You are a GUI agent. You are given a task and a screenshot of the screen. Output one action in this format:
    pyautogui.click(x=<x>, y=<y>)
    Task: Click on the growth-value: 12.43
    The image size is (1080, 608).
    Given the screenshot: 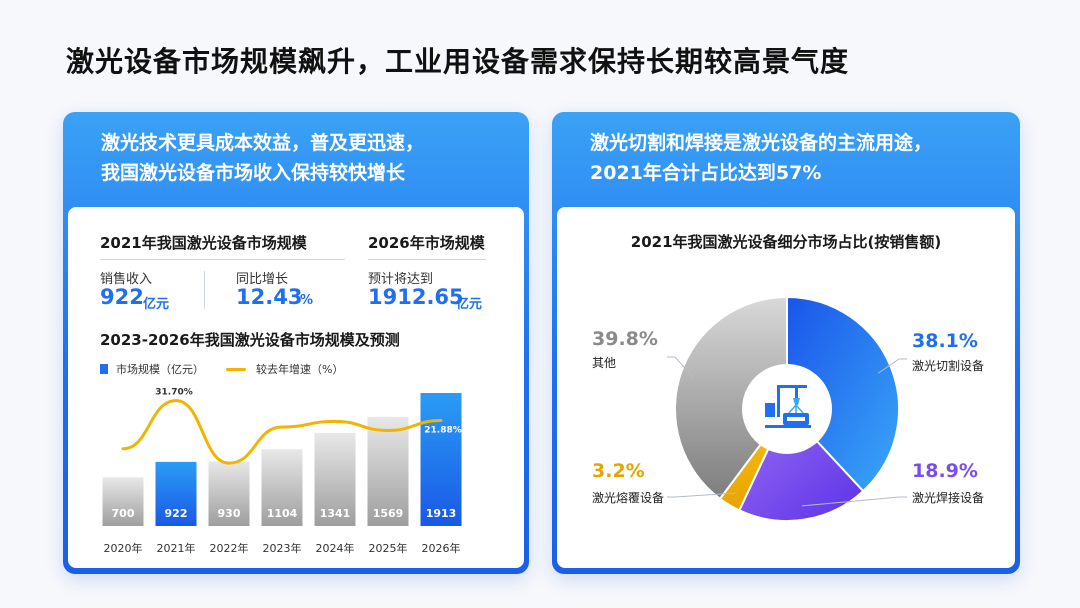 What is the action you would take?
    pyautogui.click(x=269, y=297)
    